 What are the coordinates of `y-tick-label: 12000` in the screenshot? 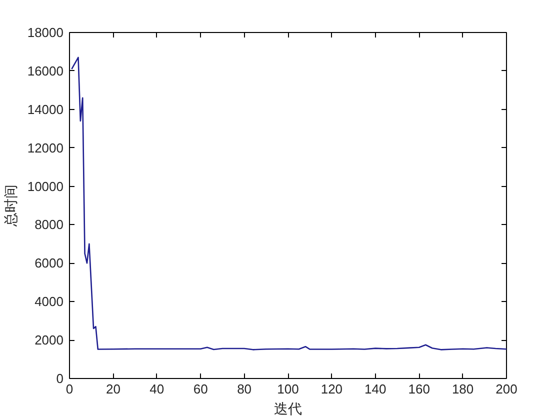 It's located at (45, 148).